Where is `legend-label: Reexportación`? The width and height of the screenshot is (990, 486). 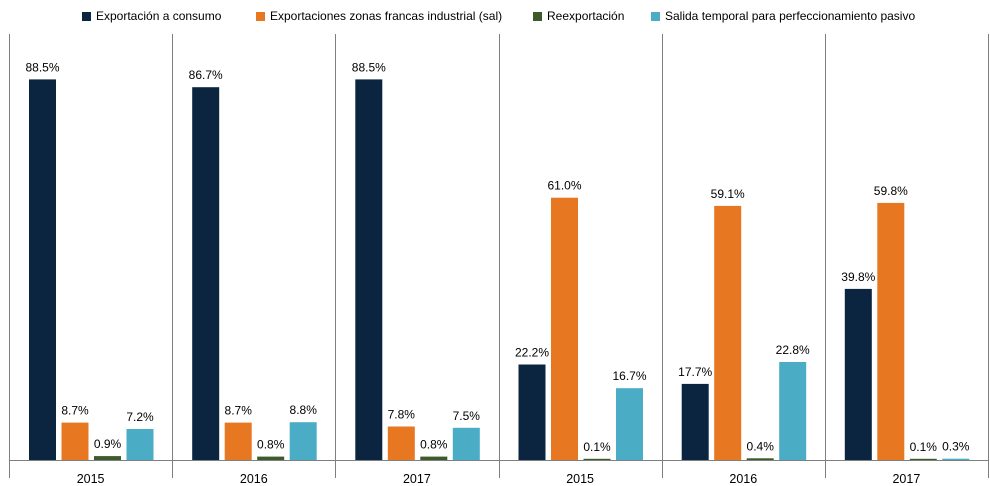
legend-label: Reexportación is located at coordinates (586, 16).